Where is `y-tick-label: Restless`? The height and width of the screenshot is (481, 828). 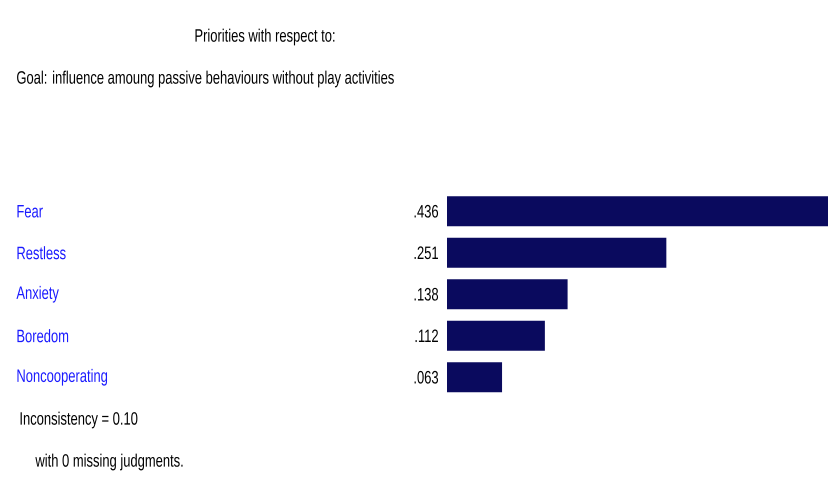
y-tick-label: Restless is located at coordinates (41, 253).